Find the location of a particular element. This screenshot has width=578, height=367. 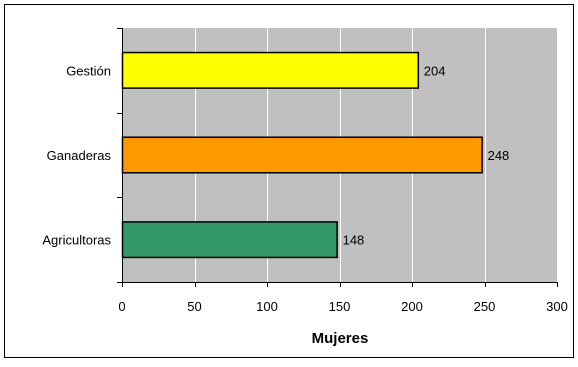

x-tick-label: 50 is located at coordinates (194, 306).